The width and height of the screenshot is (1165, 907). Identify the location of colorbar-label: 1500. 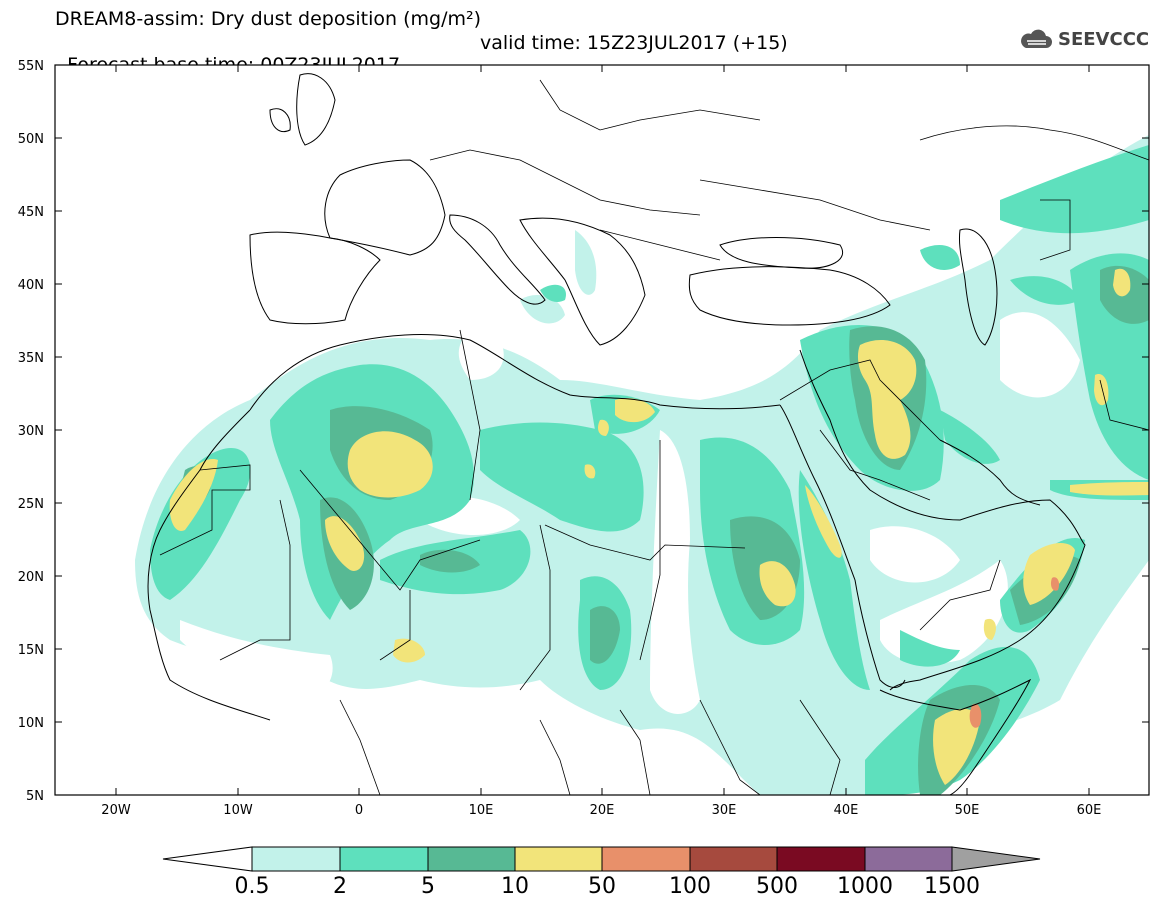
(952, 886).